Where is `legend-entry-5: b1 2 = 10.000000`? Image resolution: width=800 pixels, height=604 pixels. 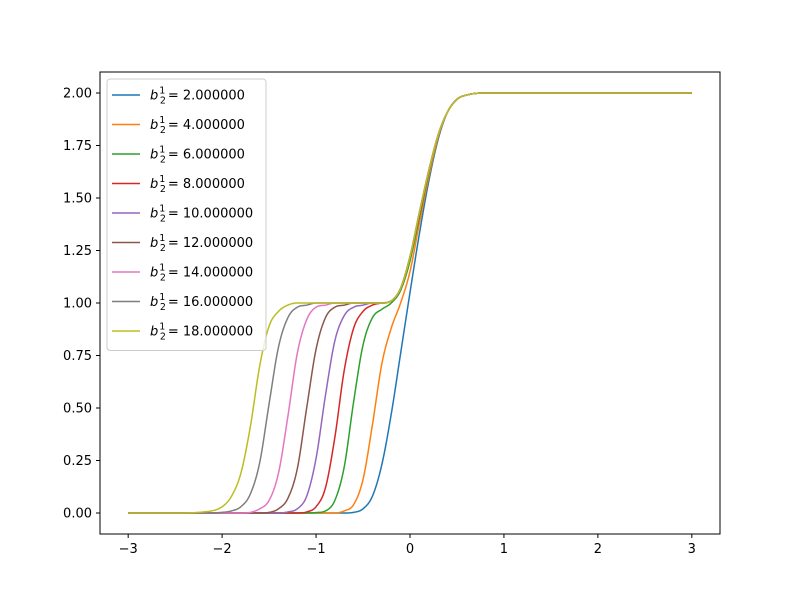
legend-entry-5: b1 2 = 10.000000 is located at coordinates (182, 214).